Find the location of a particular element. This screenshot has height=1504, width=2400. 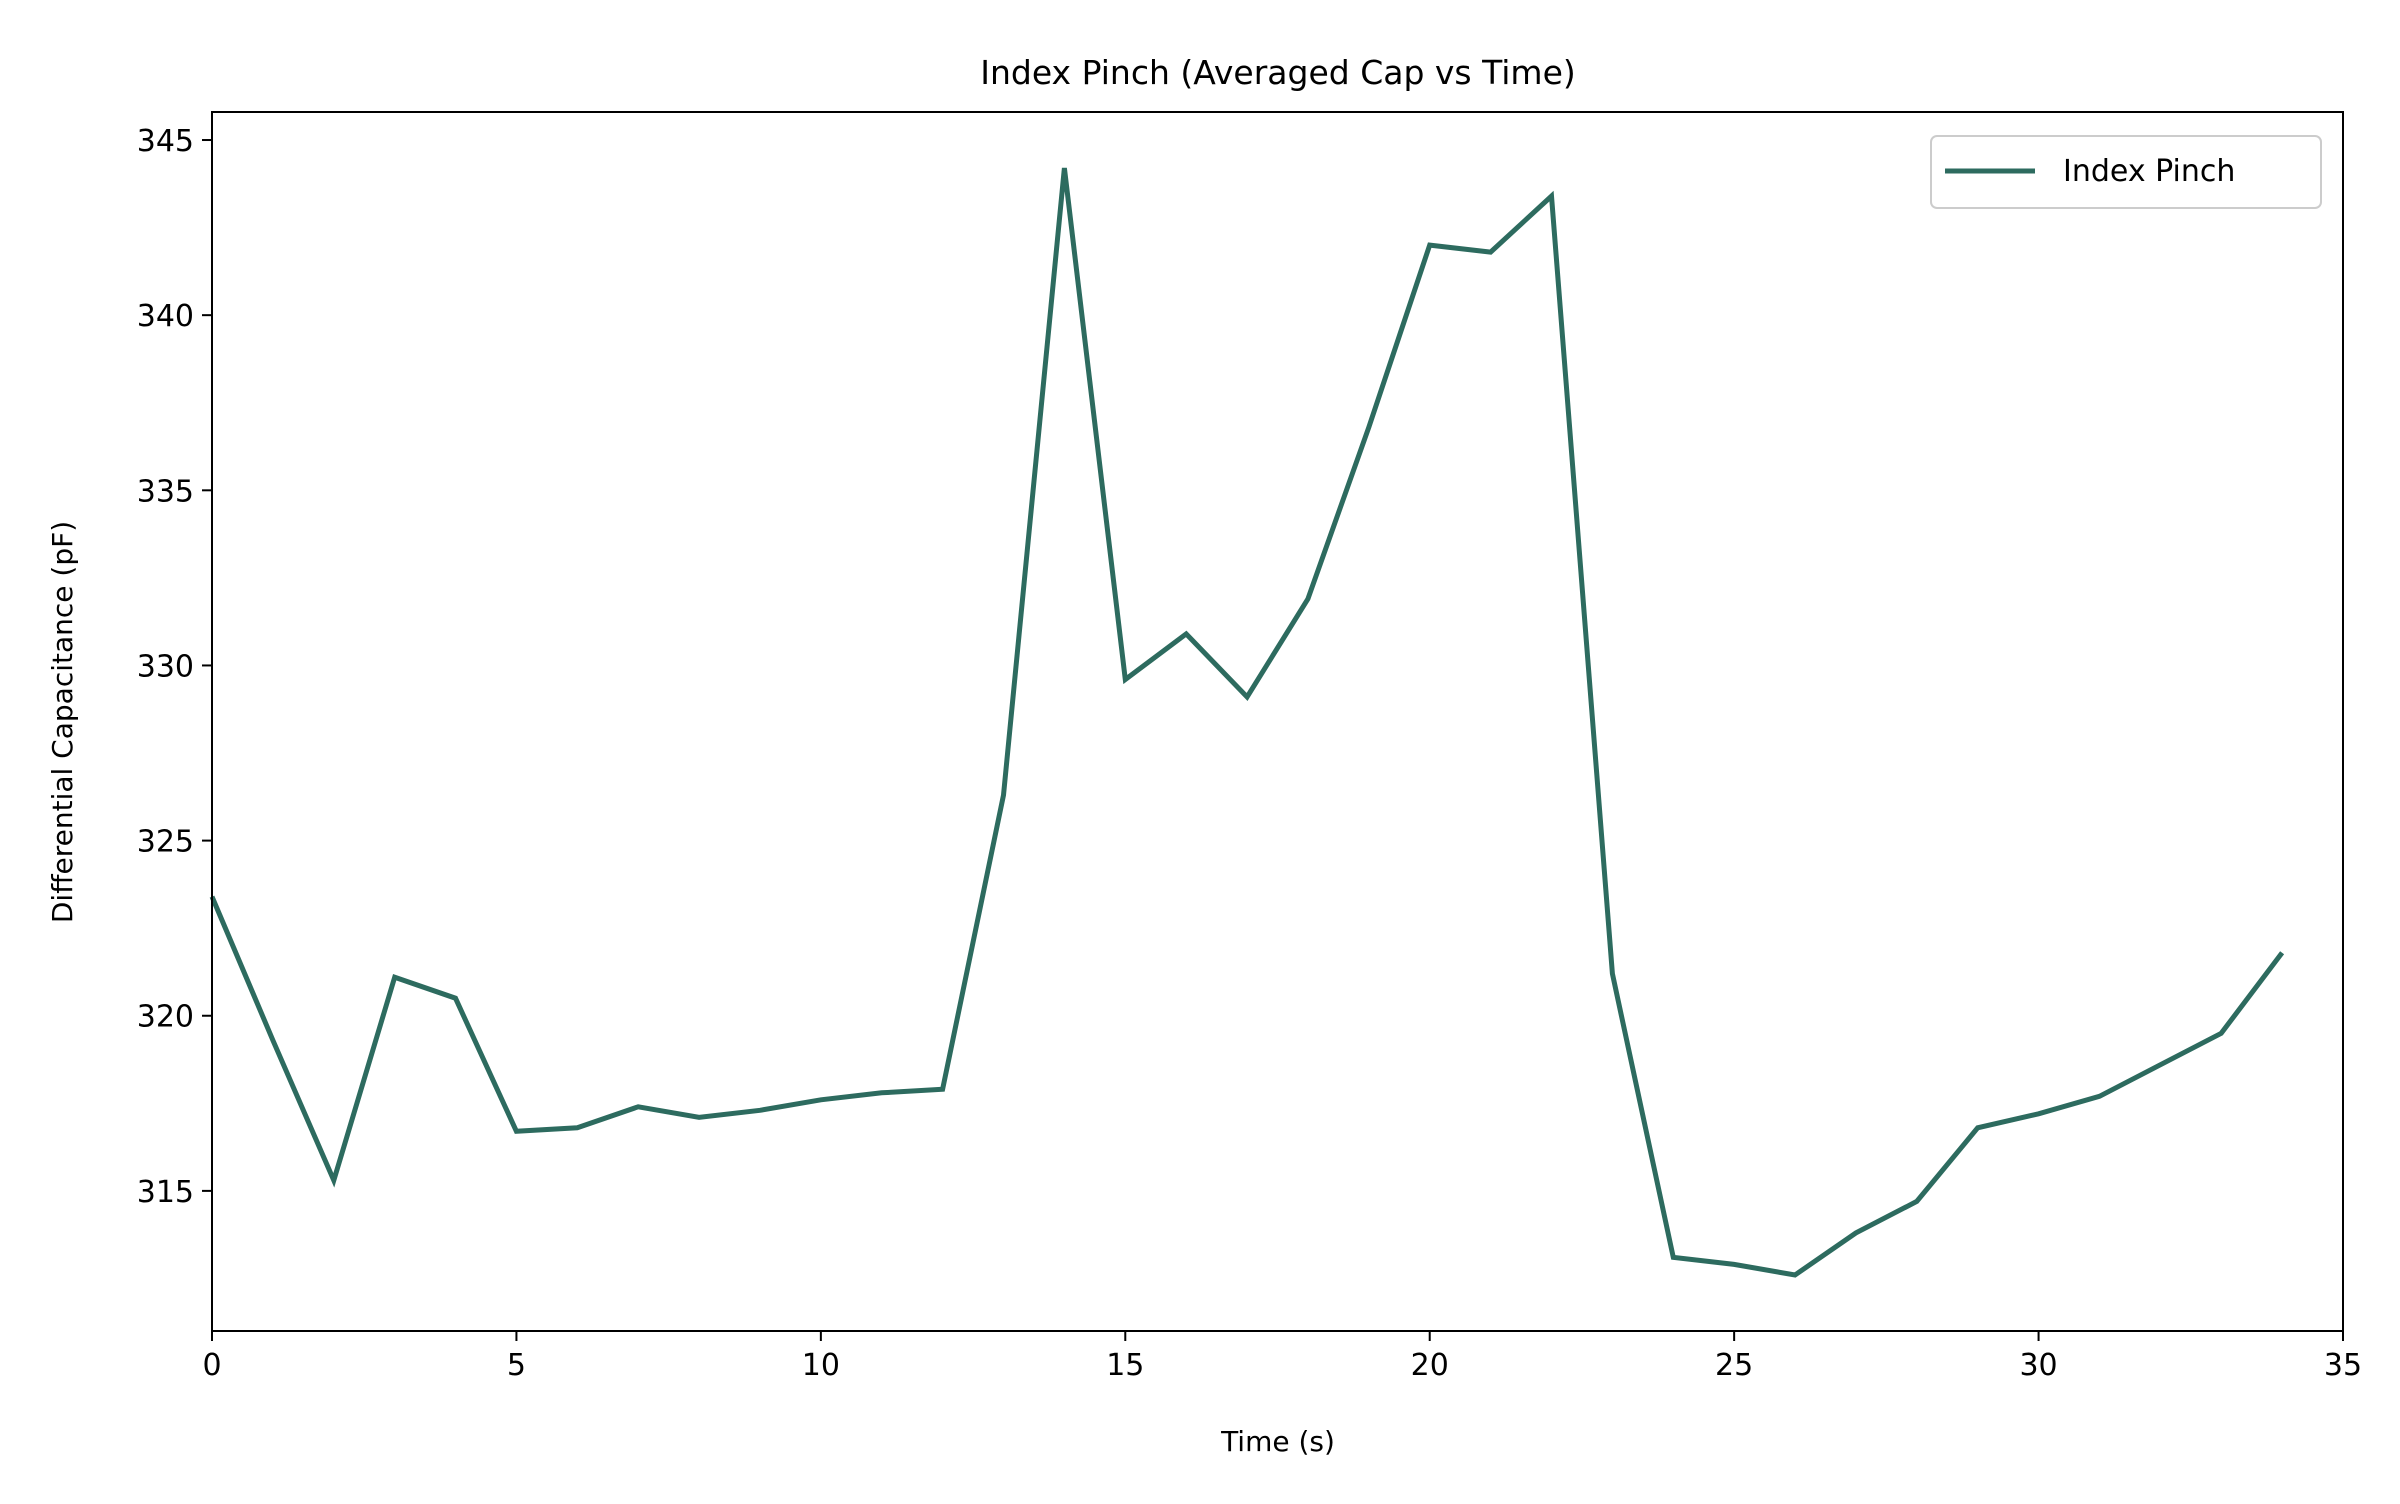

y-tick-label: 330 is located at coordinates (165, 666).